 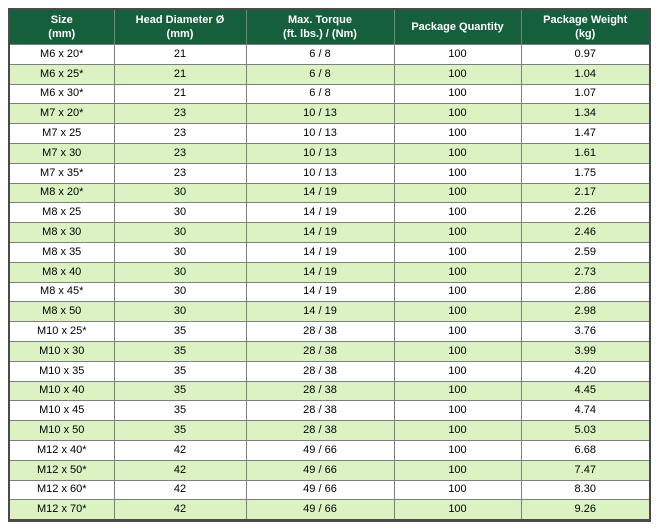 I want to click on cell-size: M10 x 40, so click(x=61, y=391).